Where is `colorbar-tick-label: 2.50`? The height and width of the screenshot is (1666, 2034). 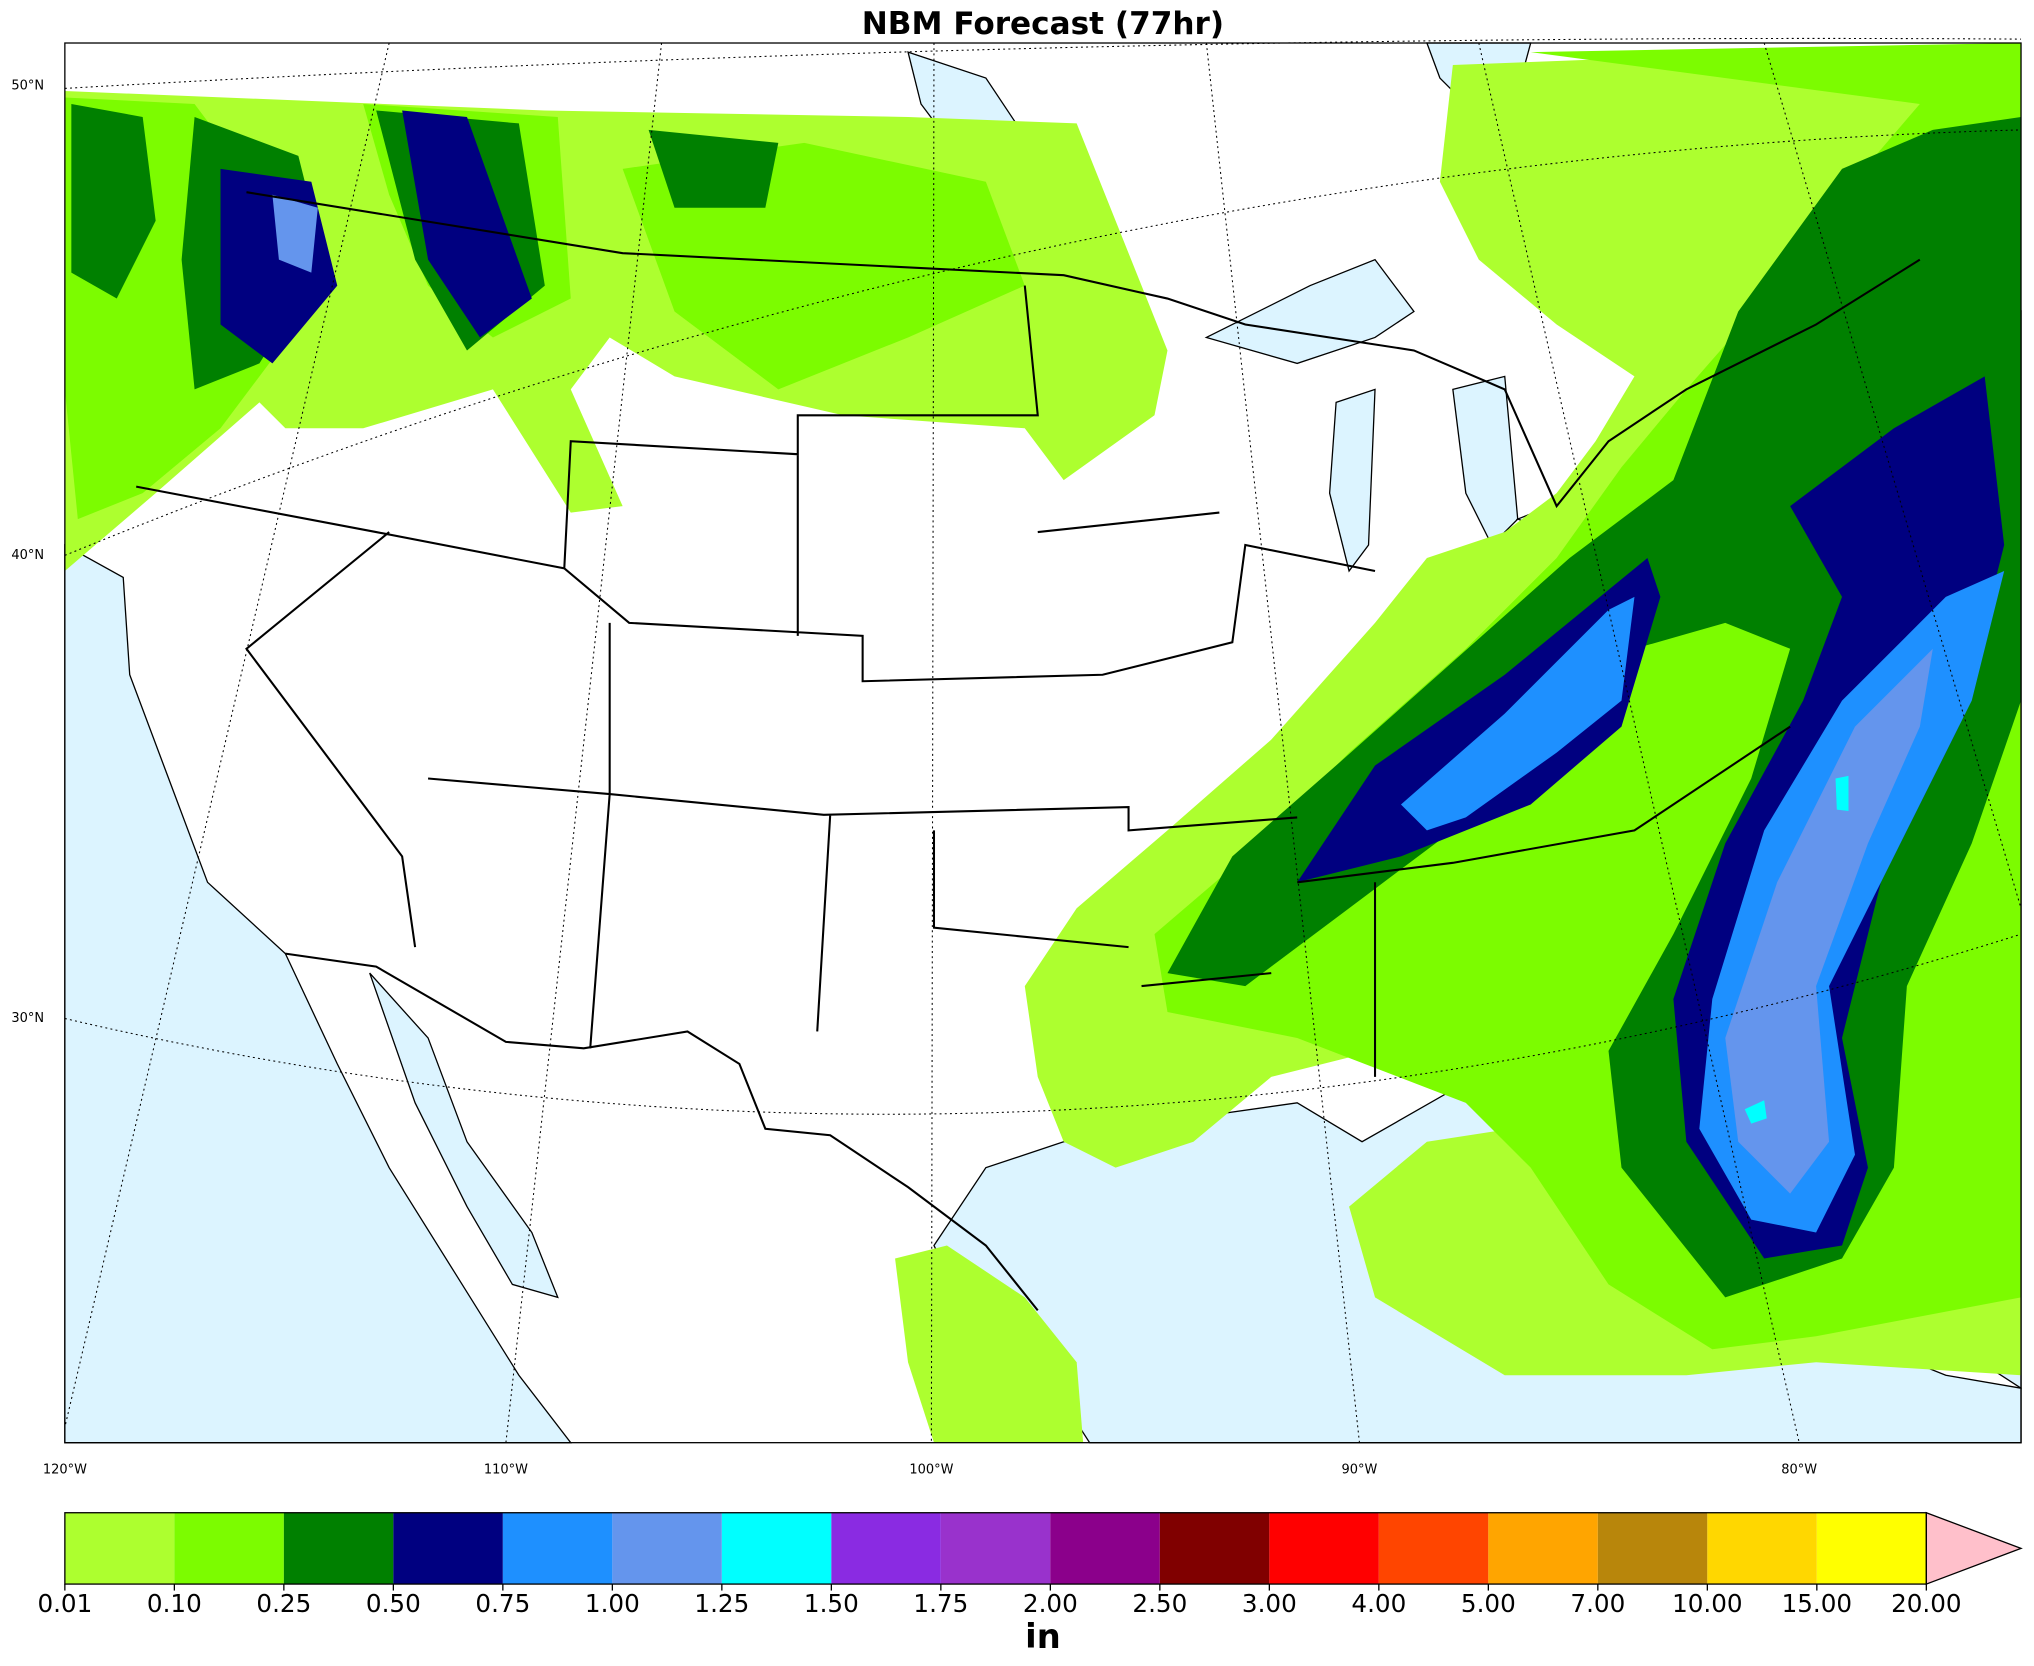
colorbar-tick-label: 2.50 is located at coordinates (1159, 1603).